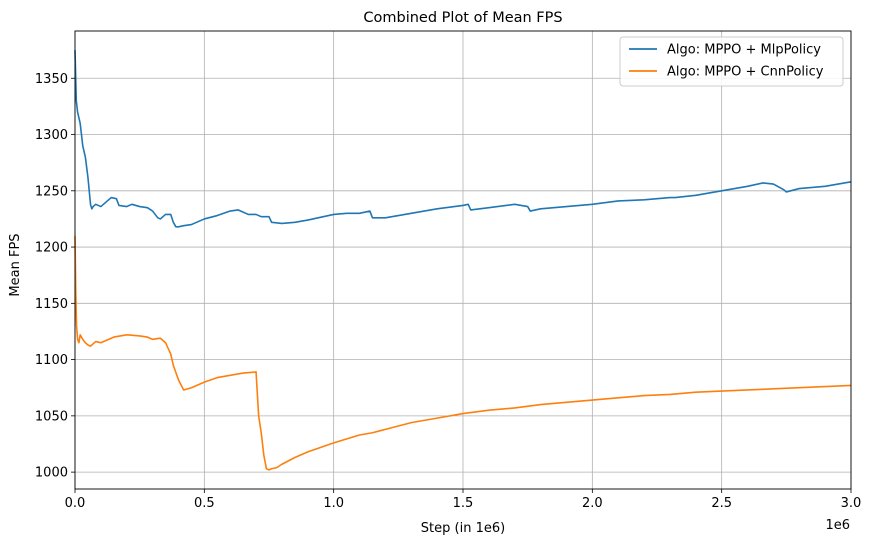  I want to click on y-tick-label: 1050, so click(51, 416).